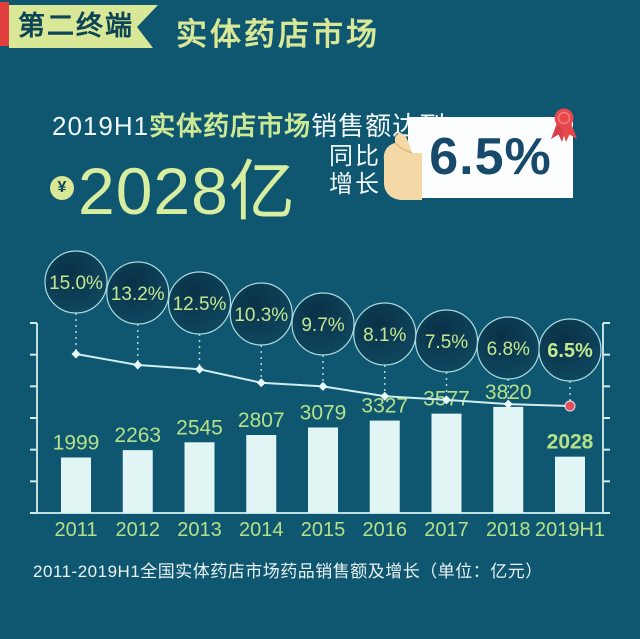 This screenshot has width=640, height=639. I want to click on growth-bubble-2011, so click(76, 282).